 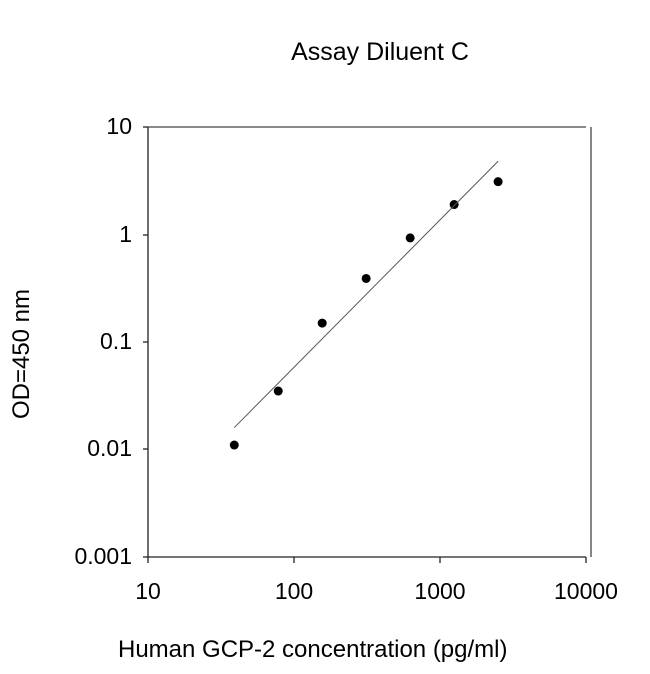 I want to click on y-tick-label: 10, so click(x=119, y=126).